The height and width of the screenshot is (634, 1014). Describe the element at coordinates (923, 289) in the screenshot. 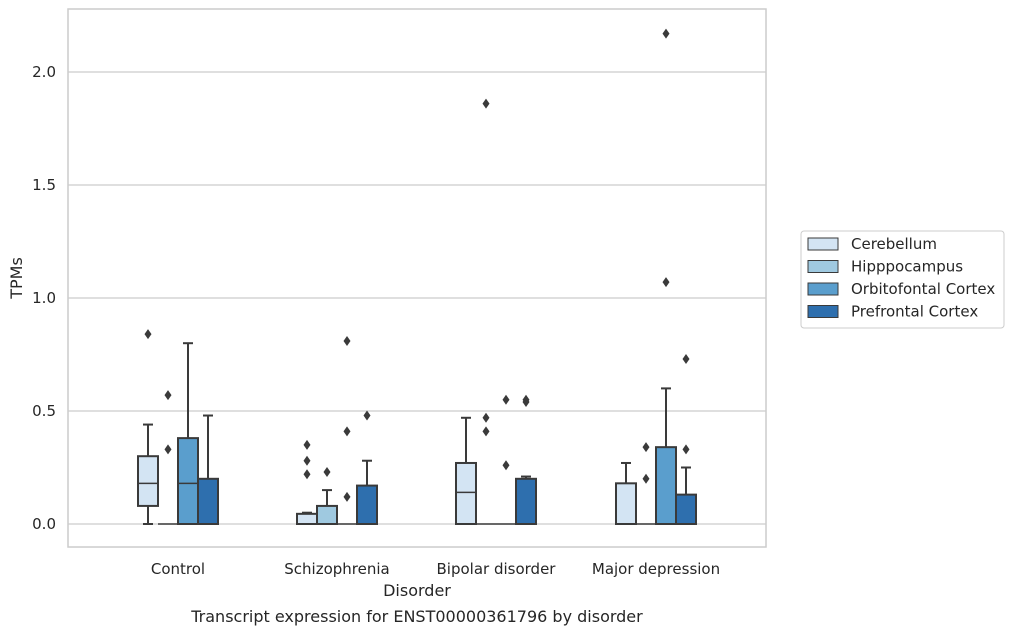

I see `legend-label: Orbitofontal Cortex` at that location.